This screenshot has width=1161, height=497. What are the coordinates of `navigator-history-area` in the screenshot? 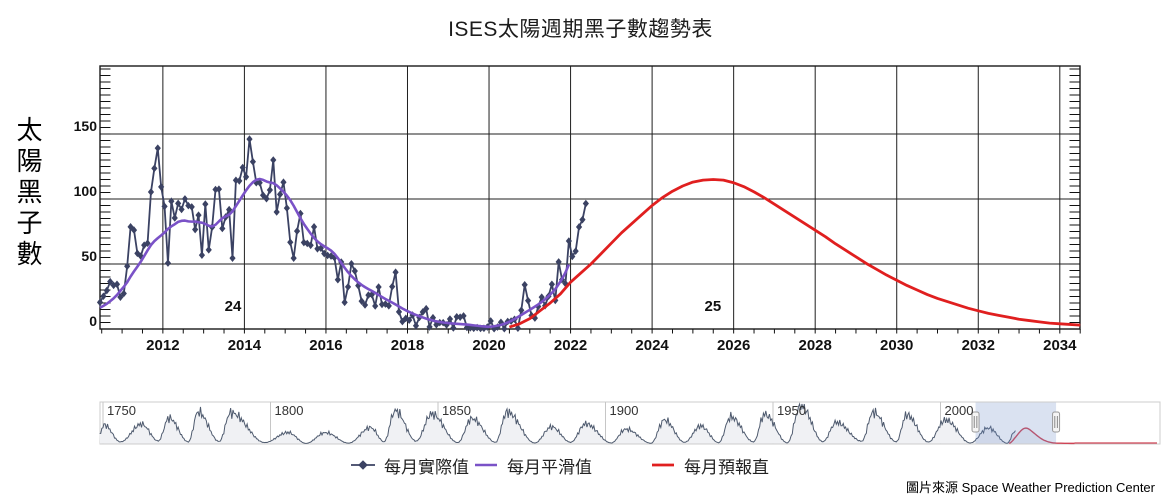 It's located at (557, 424).